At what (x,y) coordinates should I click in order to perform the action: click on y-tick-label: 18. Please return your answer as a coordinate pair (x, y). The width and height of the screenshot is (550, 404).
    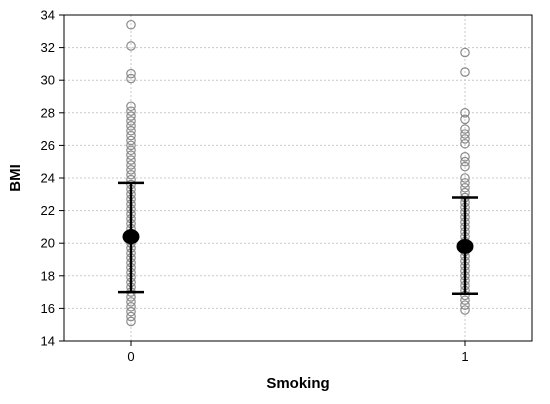
    Looking at the image, I should click on (48, 275).